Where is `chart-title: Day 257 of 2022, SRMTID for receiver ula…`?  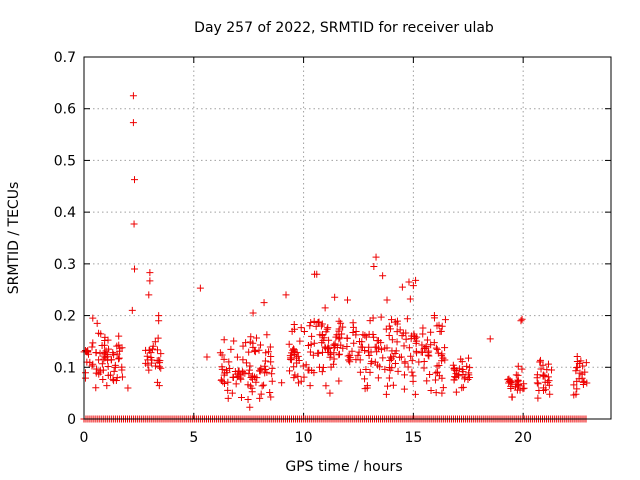
chart-title: Day 257 of 2022, SRMTID for receiver ula… is located at coordinates (344, 28).